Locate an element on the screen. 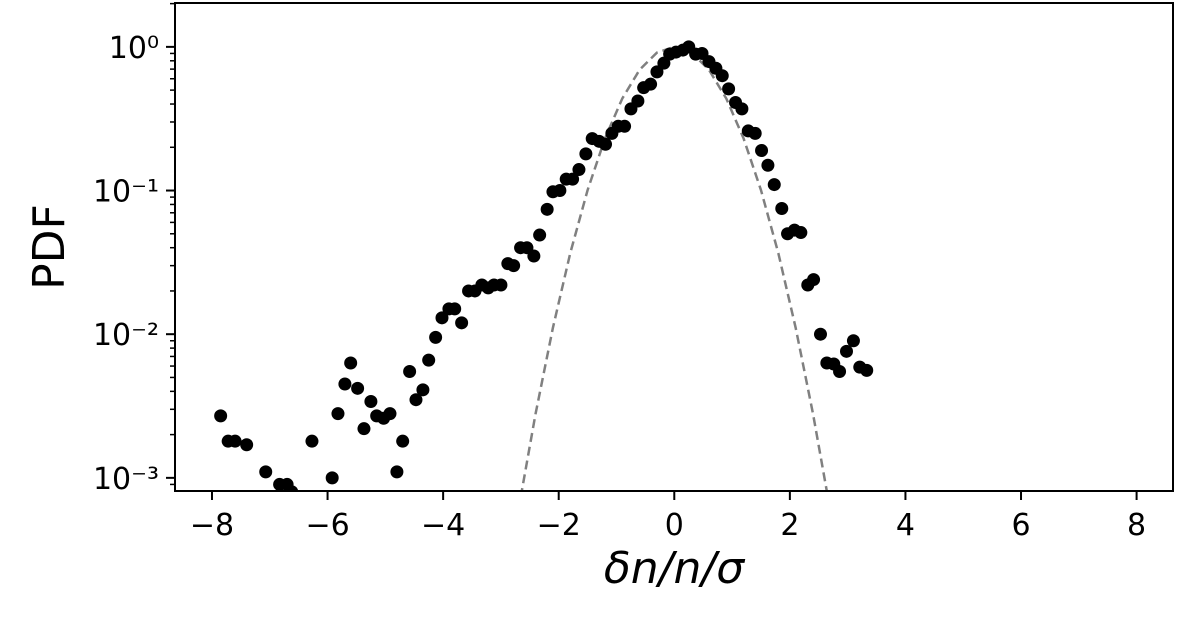 This screenshot has height=620, width=1200. x-tick-label: 6 is located at coordinates (1020, 525).